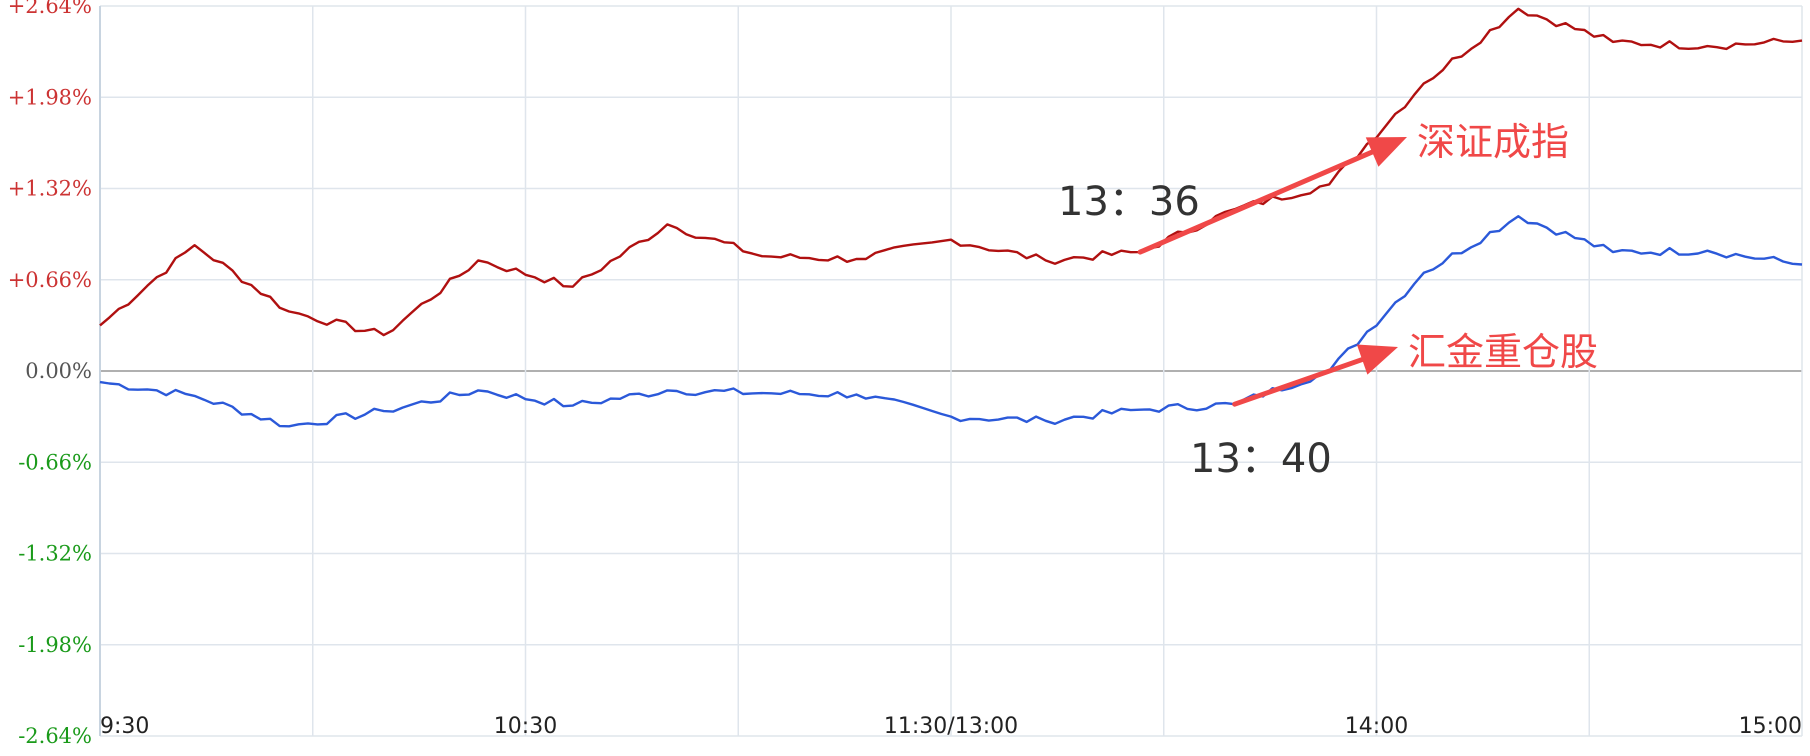 The width and height of the screenshot is (1810, 756). Describe the element at coordinates (1261, 459) in the screenshot. I see `annotation-time-1: 13：40` at that location.